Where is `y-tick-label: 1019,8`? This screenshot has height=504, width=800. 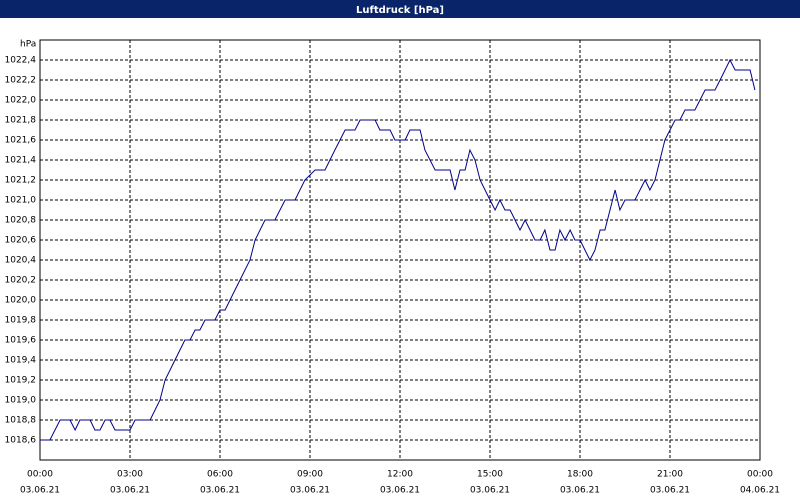 y-tick-label: 1019,8 is located at coordinates (21, 321).